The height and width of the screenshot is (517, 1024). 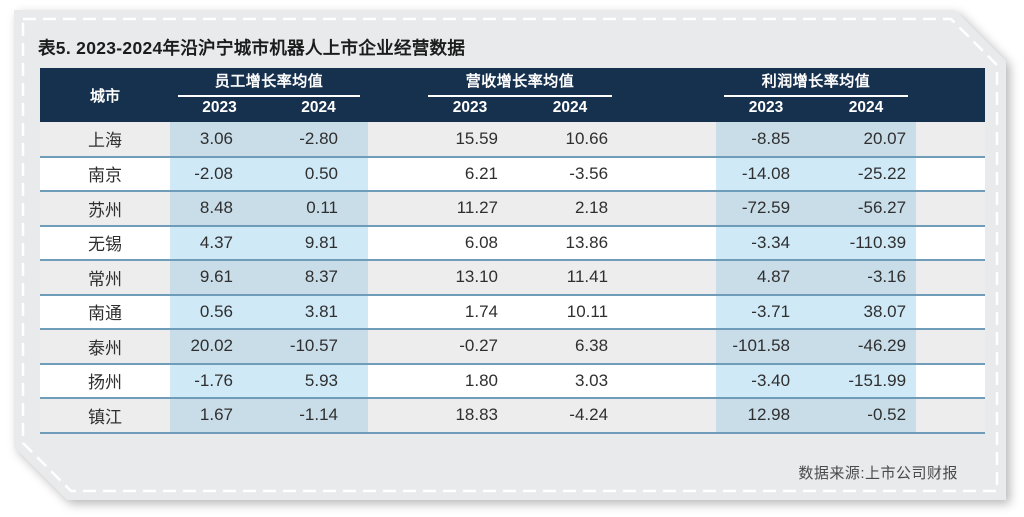 What do you see at coordinates (219, 415) in the screenshot?
I see `employee-2023-cell: 1.67` at bounding box center [219, 415].